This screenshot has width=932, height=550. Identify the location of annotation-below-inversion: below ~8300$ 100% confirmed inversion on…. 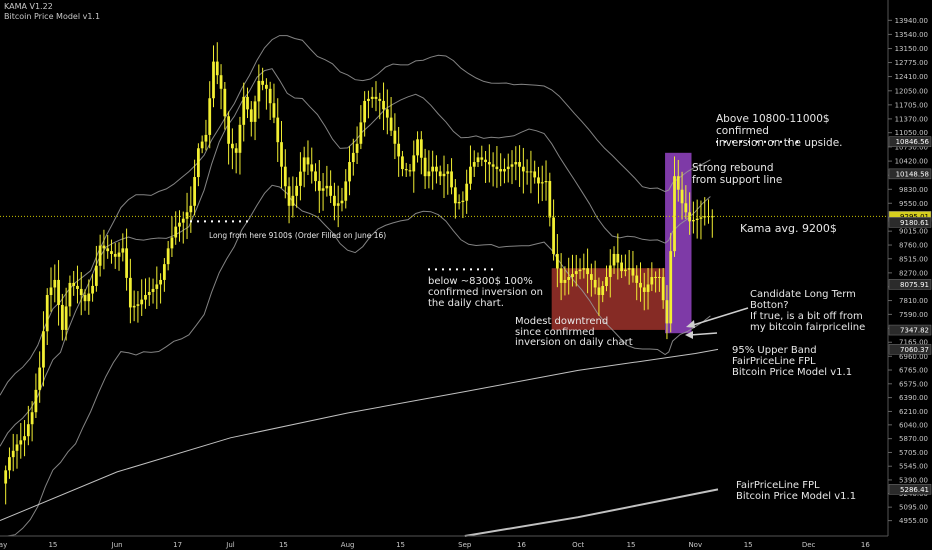
(485, 292).